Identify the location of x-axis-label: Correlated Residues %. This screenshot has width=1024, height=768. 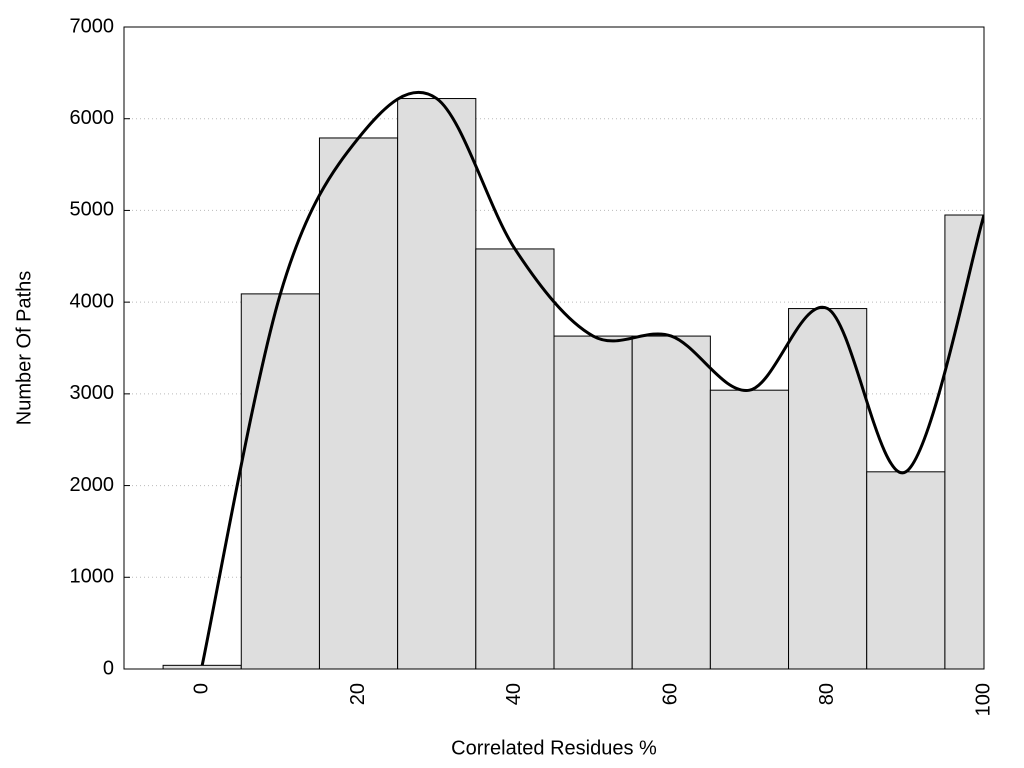
(554, 748).